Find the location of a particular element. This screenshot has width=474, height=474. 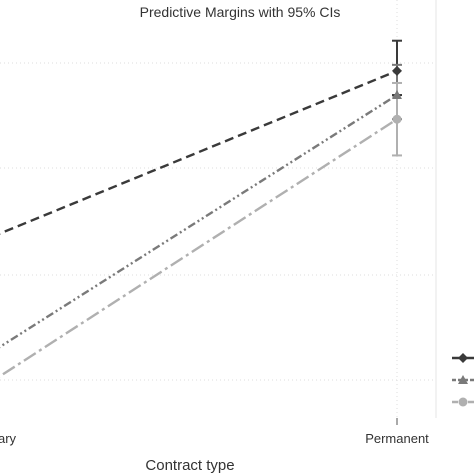

legend is located at coordinates (463, 380).